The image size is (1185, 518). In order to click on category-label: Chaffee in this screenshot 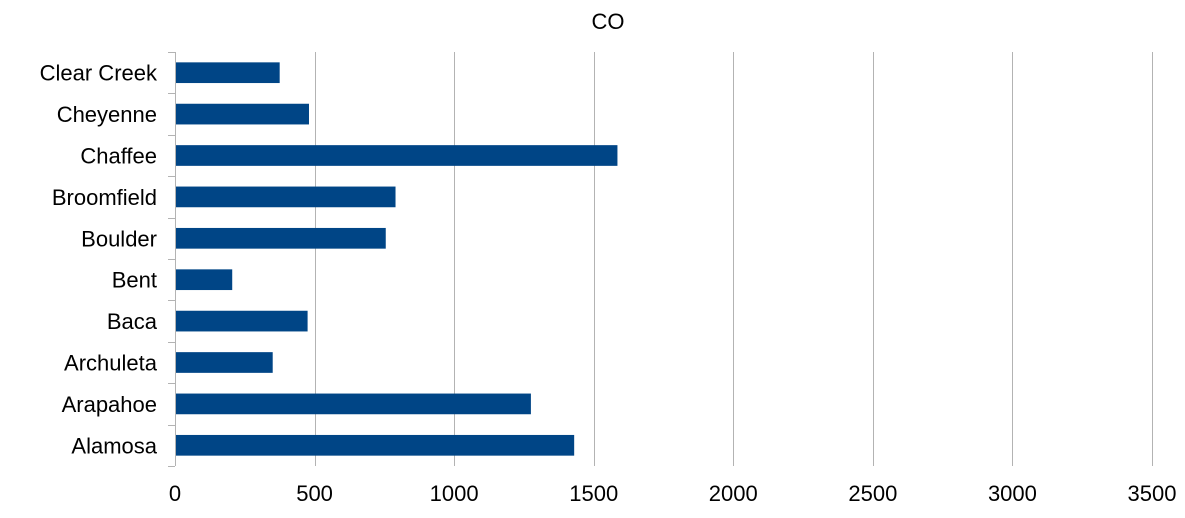, I will do `click(118, 156)`.